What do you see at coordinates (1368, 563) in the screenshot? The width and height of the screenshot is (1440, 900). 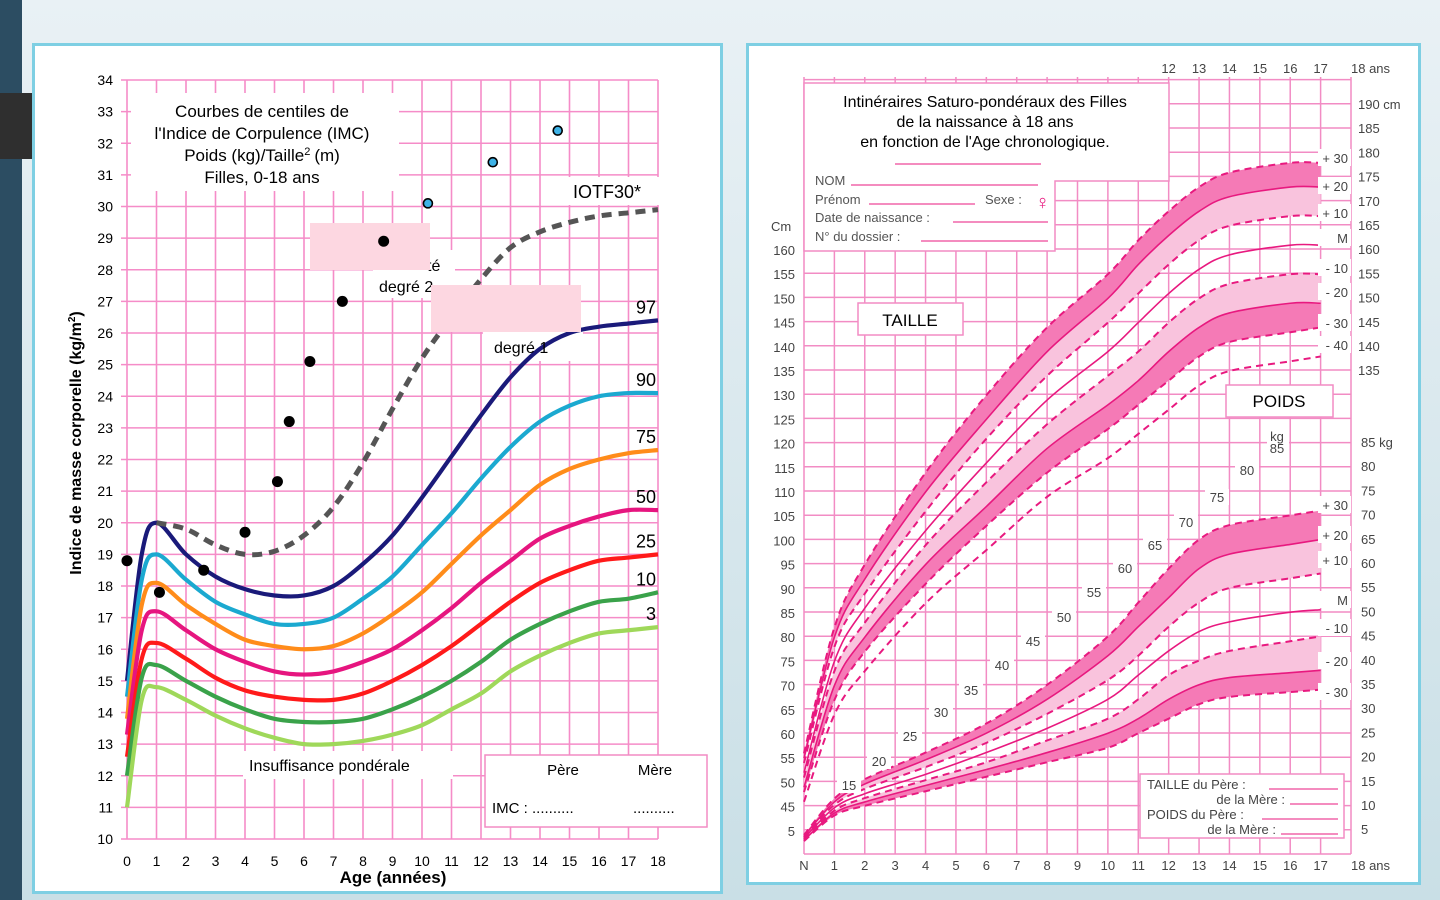 I see `y-right-weight-tick: 60` at bounding box center [1368, 563].